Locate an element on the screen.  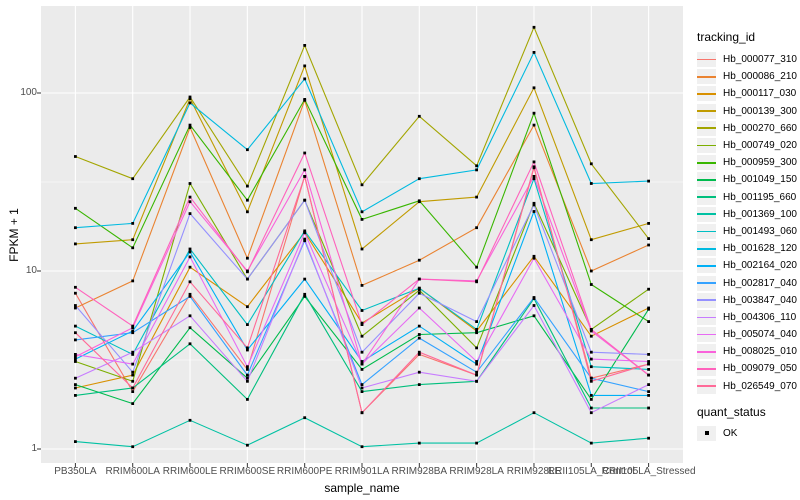
x-tick-label: RRII105LA_Stressed is located at coordinates (648, 471).